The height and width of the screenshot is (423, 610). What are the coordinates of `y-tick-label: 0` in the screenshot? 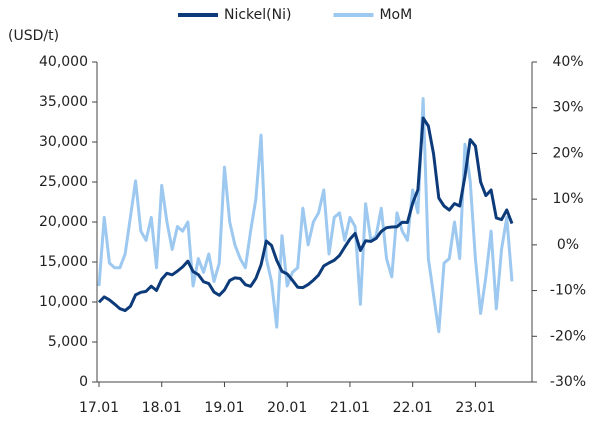 It's located at (83, 382).